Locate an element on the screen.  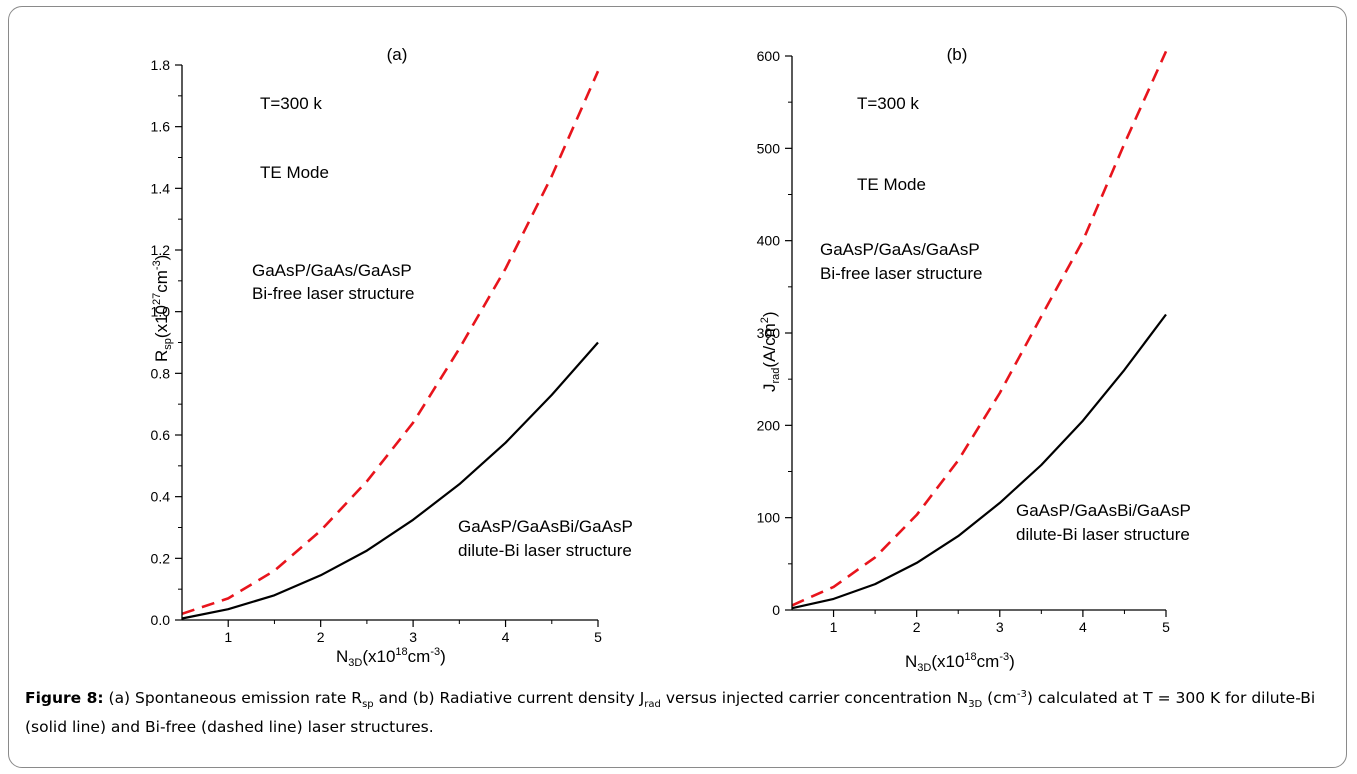
chart-a-xlabel: N3D(x1018cm-3) is located at coordinates (391, 657).